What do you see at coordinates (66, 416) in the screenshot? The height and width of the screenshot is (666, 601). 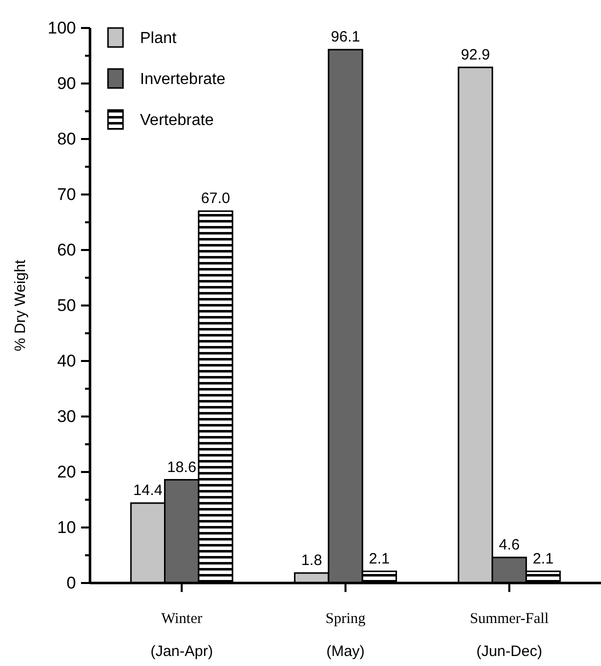 I see `y-tick-label: 30` at bounding box center [66, 416].